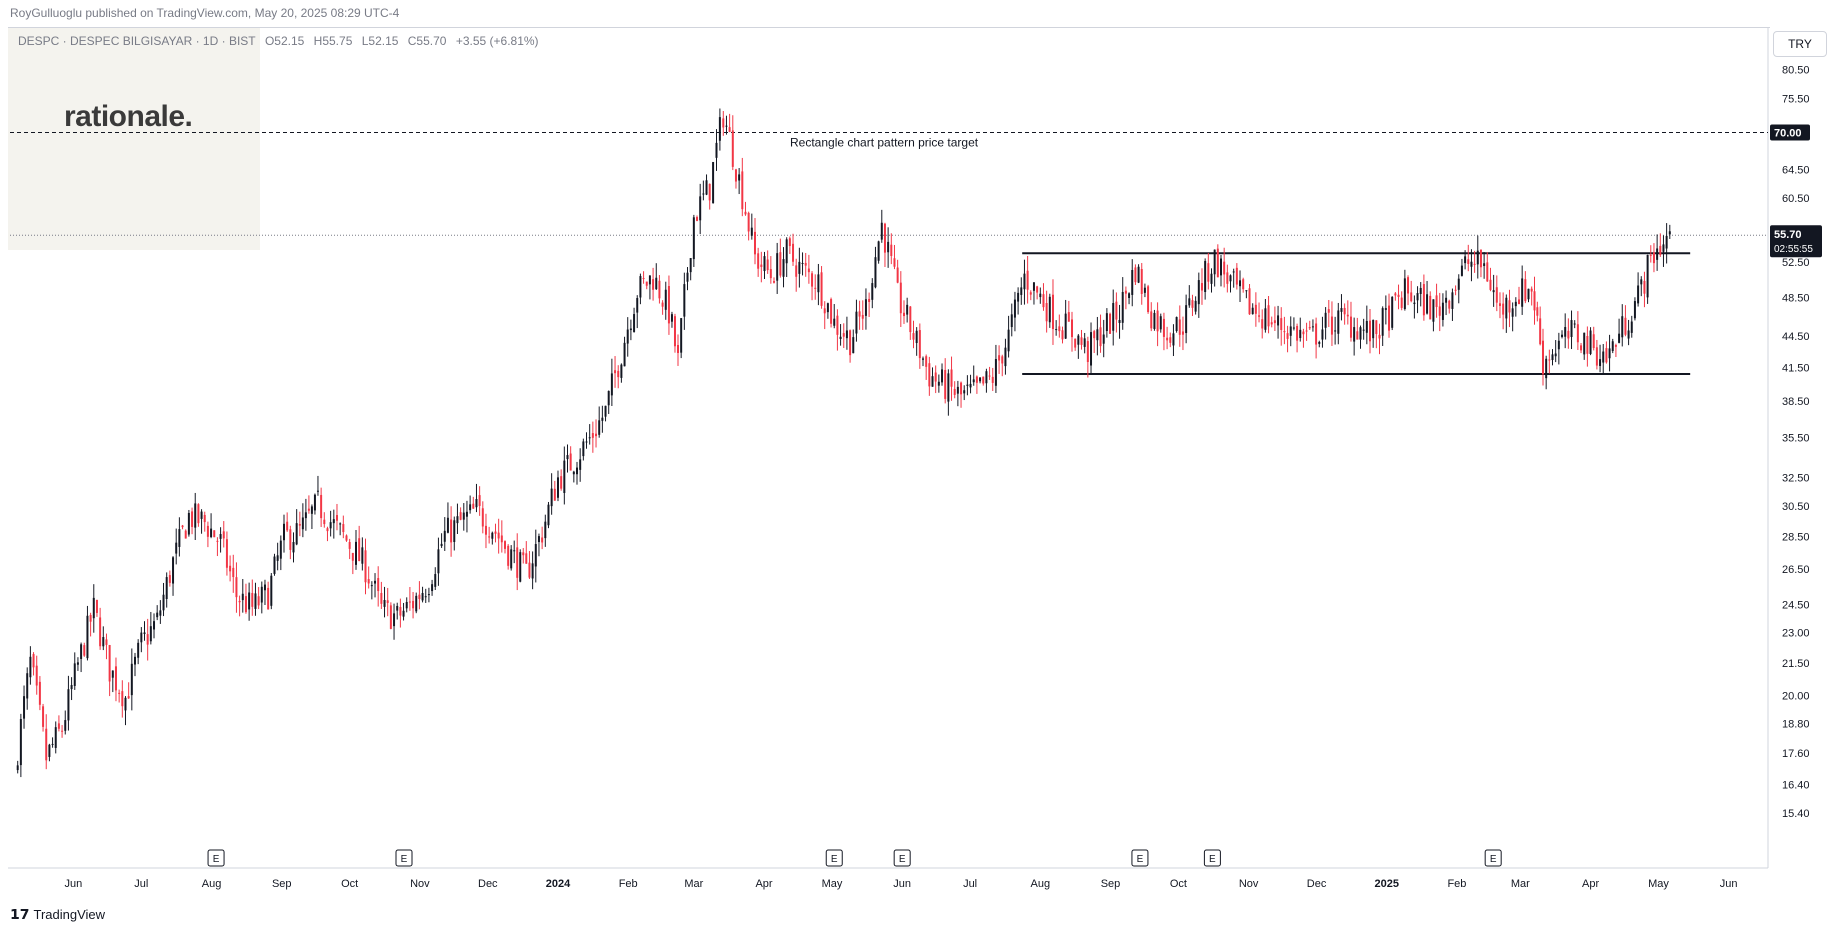  What do you see at coordinates (1796, 402) in the screenshot?
I see `y-tick-label: 38.50` at bounding box center [1796, 402].